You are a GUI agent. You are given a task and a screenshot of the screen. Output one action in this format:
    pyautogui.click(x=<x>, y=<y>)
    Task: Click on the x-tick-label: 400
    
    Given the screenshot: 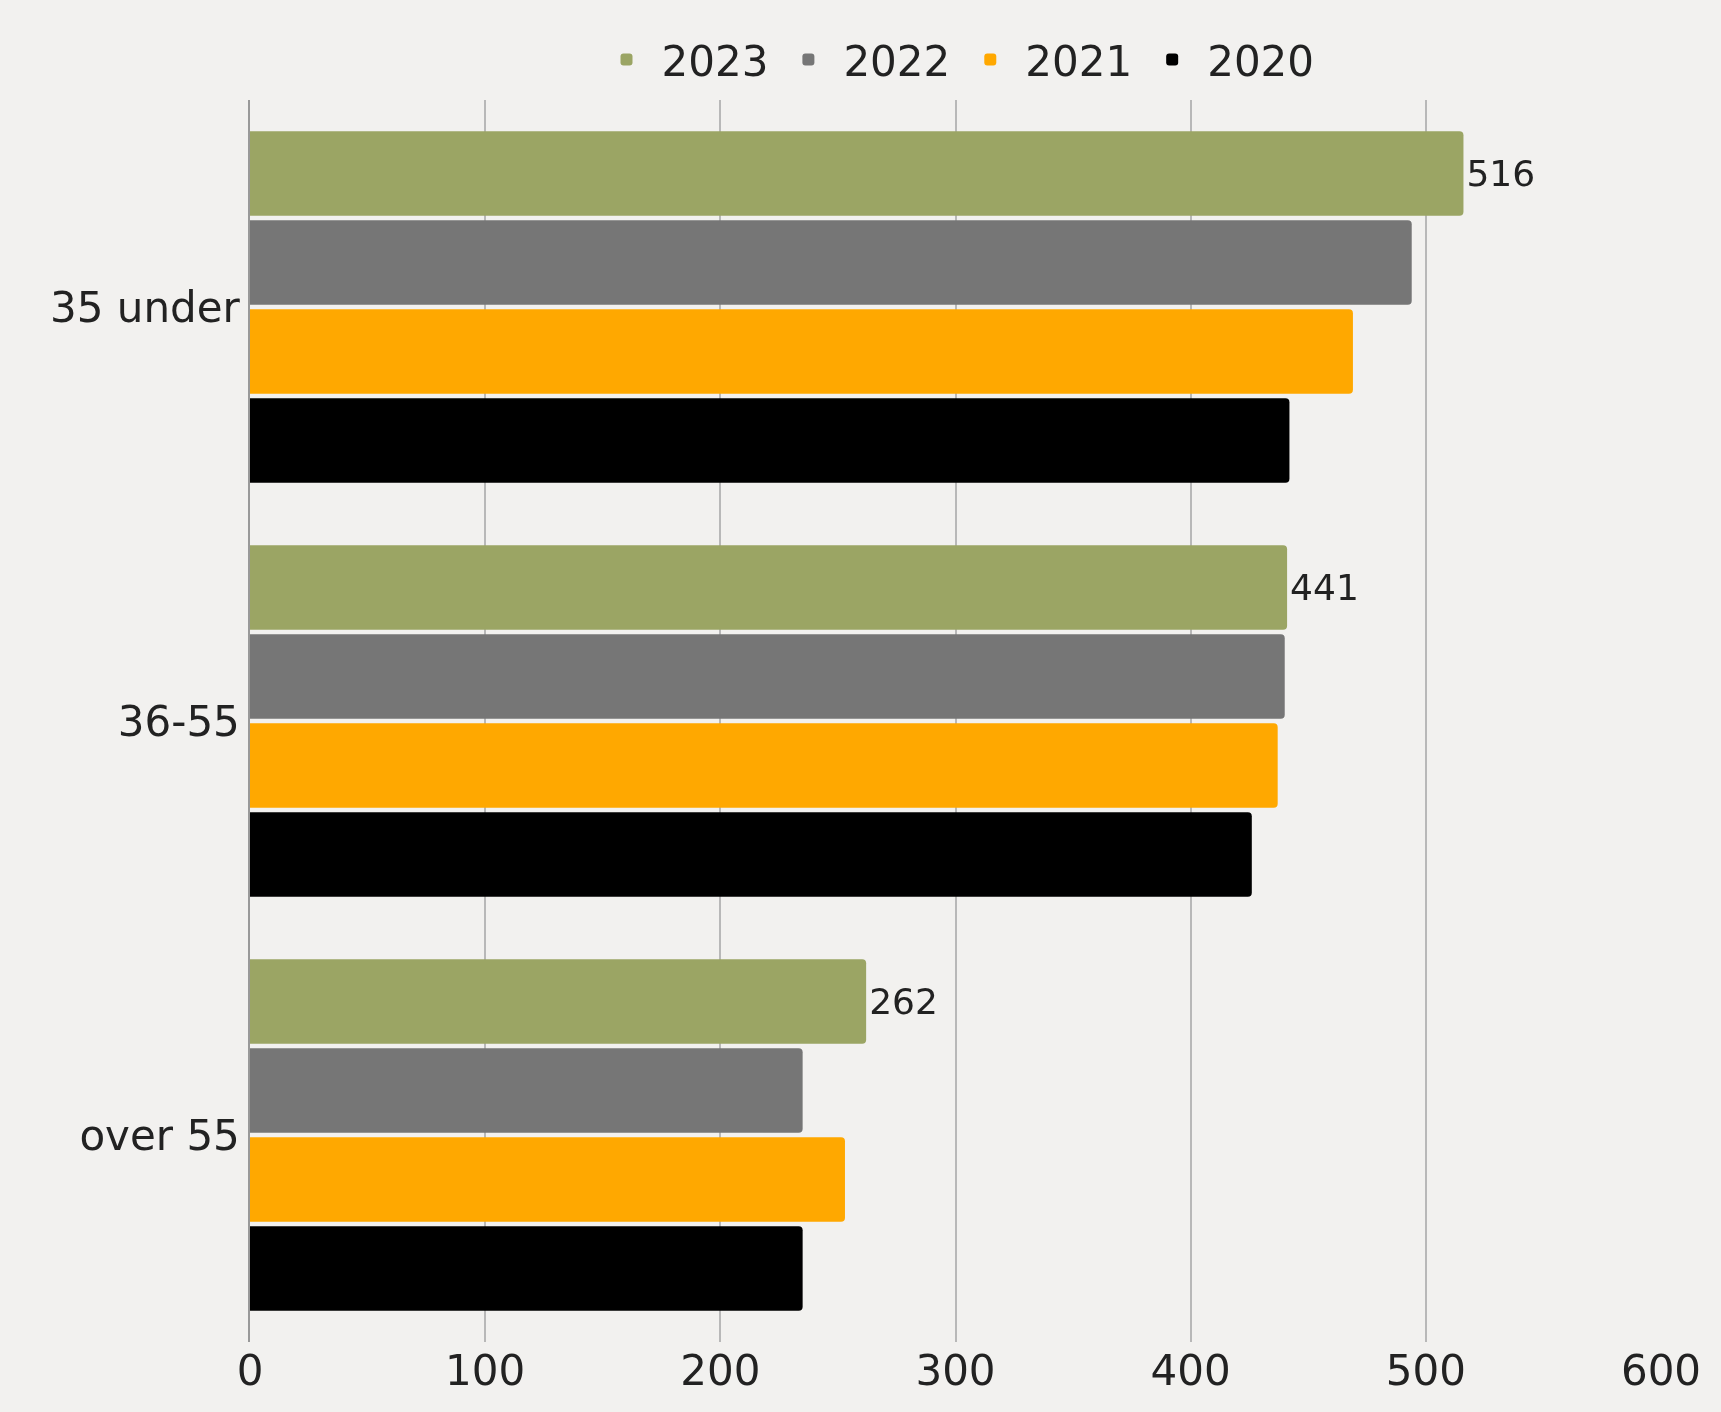 What is the action you would take?
    pyautogui.click(x=1190, y=1370)
    